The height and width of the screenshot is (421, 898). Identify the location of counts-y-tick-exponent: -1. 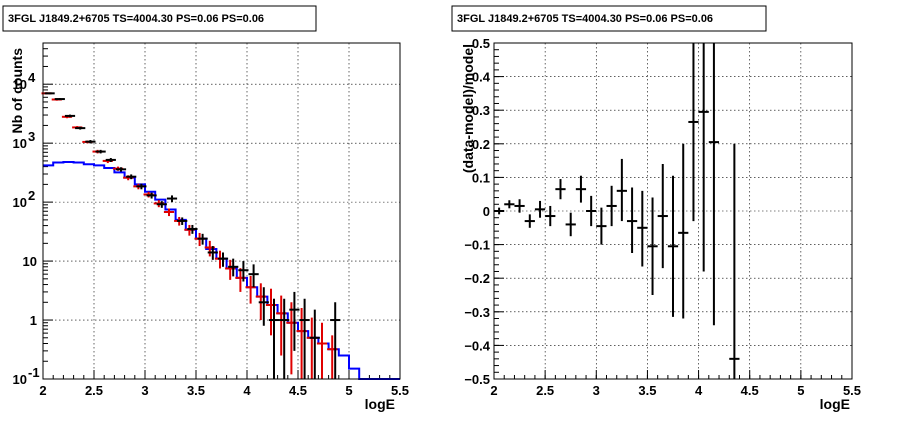
(34, 372).